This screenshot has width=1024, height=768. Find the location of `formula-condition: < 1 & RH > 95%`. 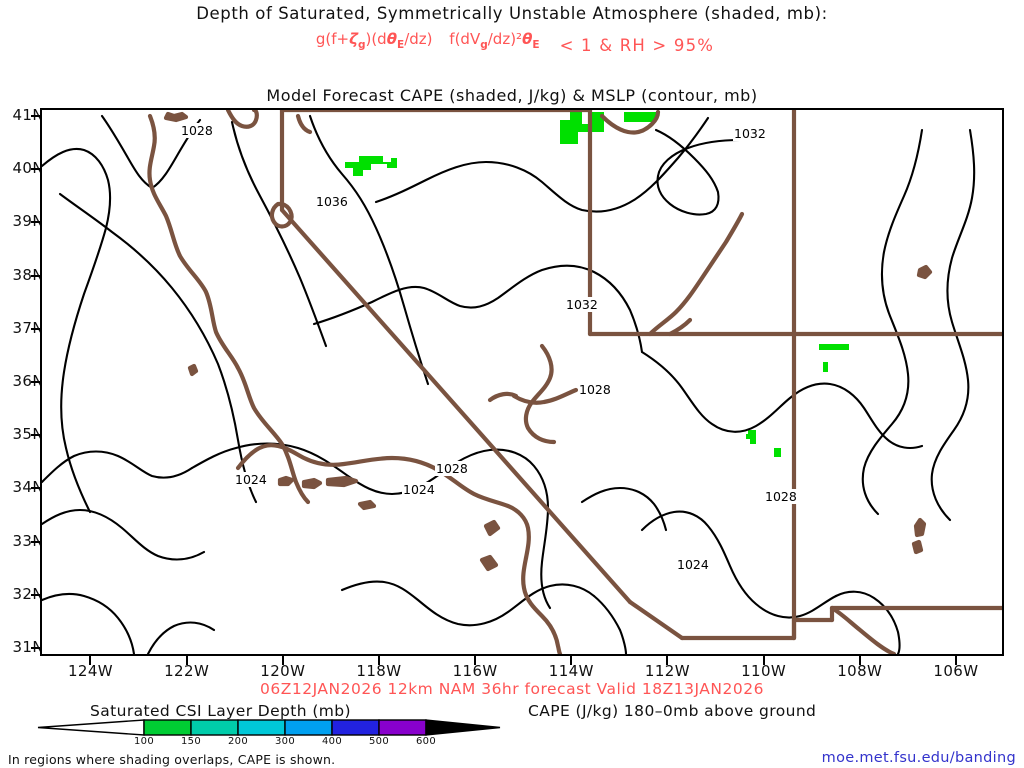

formula-condition: < 1 & RH > 95% is located at coordinates (637, 45).